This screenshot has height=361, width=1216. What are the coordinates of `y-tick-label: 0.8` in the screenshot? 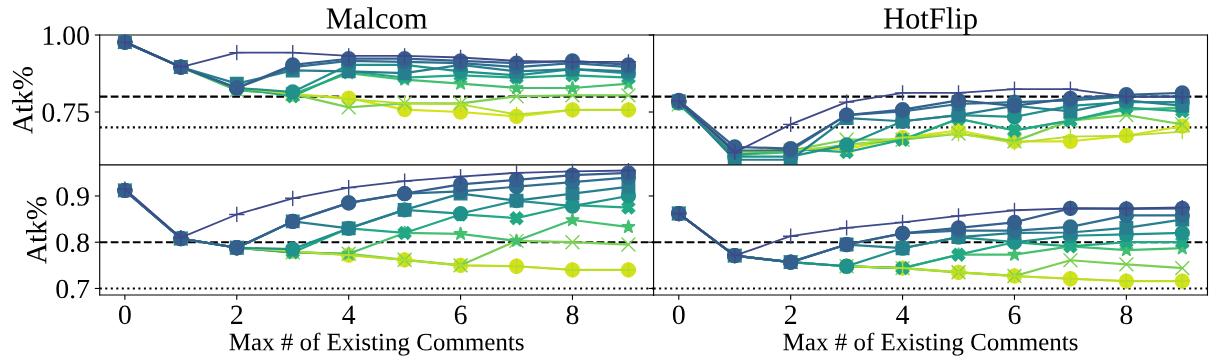 It's located at (72, 243).